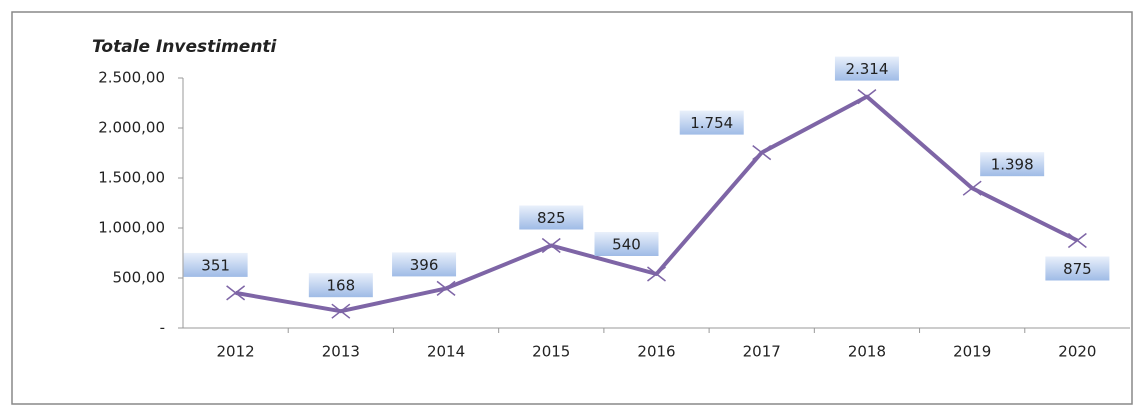  I want to click on y-tick-label: 1.500,00, so click(131, 178).